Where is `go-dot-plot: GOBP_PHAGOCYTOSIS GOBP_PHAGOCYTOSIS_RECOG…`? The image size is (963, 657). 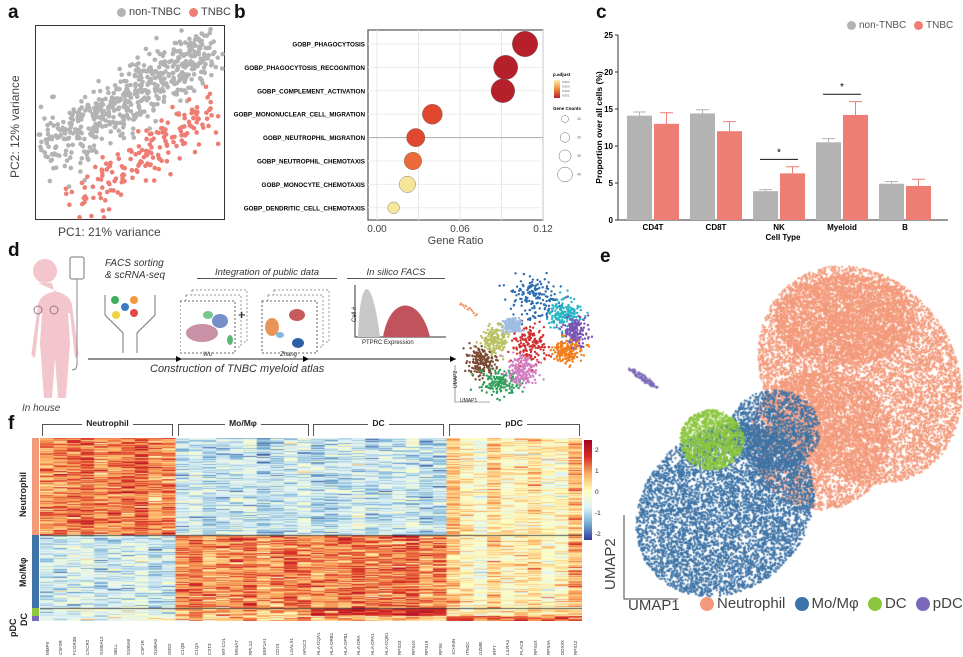 go-dot-plot: GOBP_PHAGOCYTOSIS GOBP_PHAGOCYTOSIS_RECOG… is located at coordinates (407, 138).